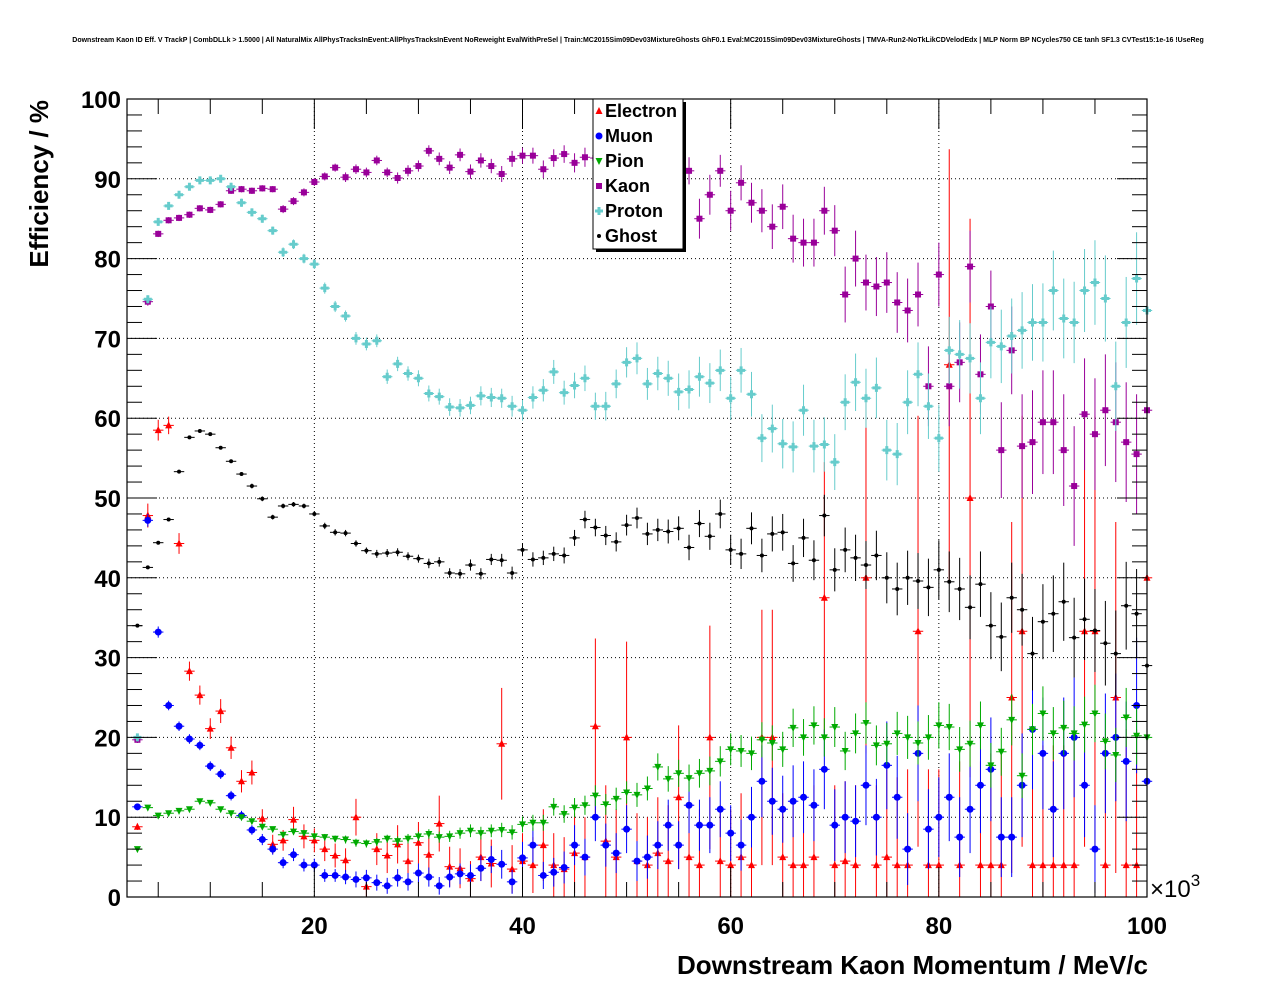 The width and height of the screenshot is (1276, 996). Describe the element at coordinates (627, 186) in the screenshot. I see `legend-label: Kaon` at that location.